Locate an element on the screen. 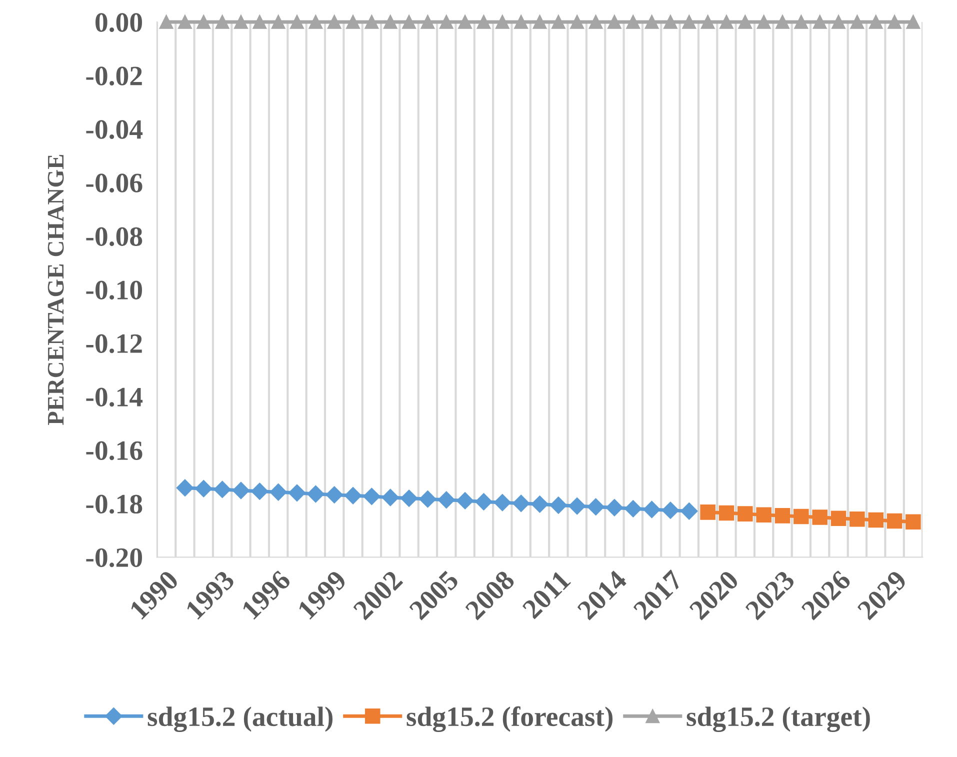  y-tick-label: -0.16 is located at coordinates (114, 450).